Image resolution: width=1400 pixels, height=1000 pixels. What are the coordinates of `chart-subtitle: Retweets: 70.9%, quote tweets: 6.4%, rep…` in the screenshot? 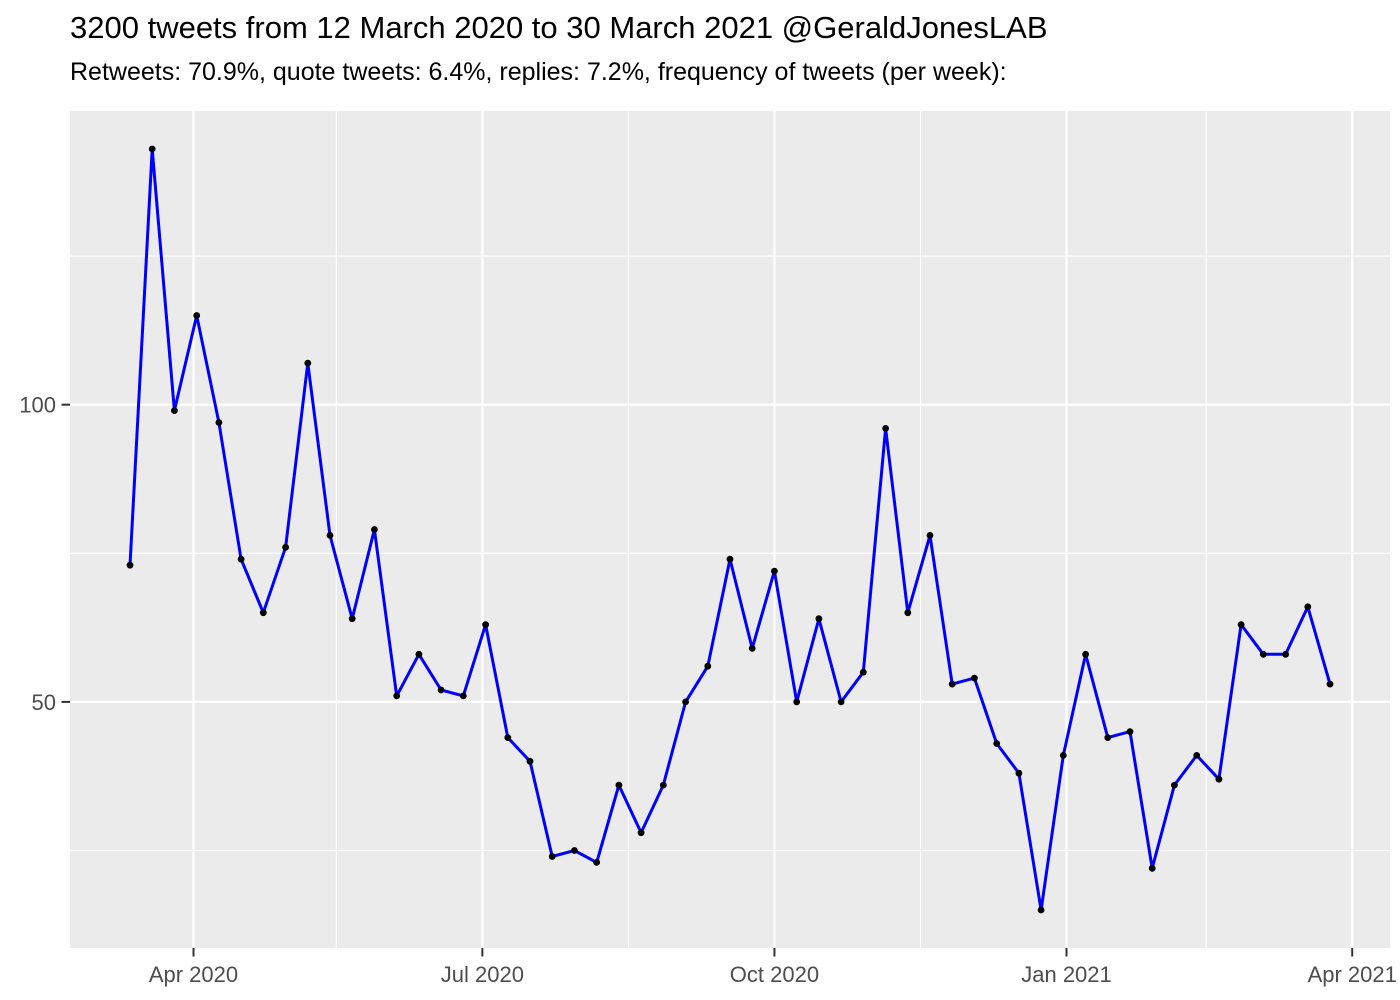 It's located at (538, 72).